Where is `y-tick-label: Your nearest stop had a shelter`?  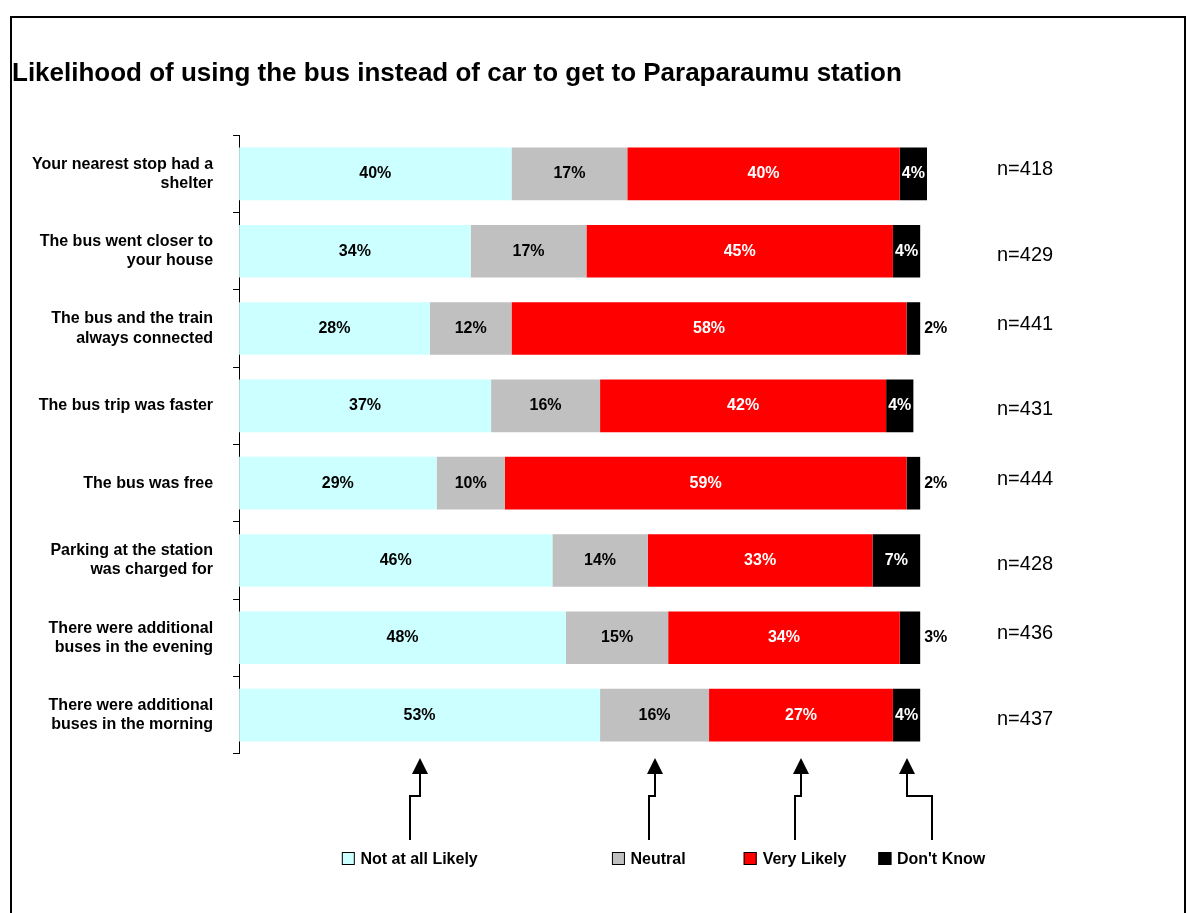
y-tick-label: Your nearest stop had a shelter is located at coordinates (123, 172).